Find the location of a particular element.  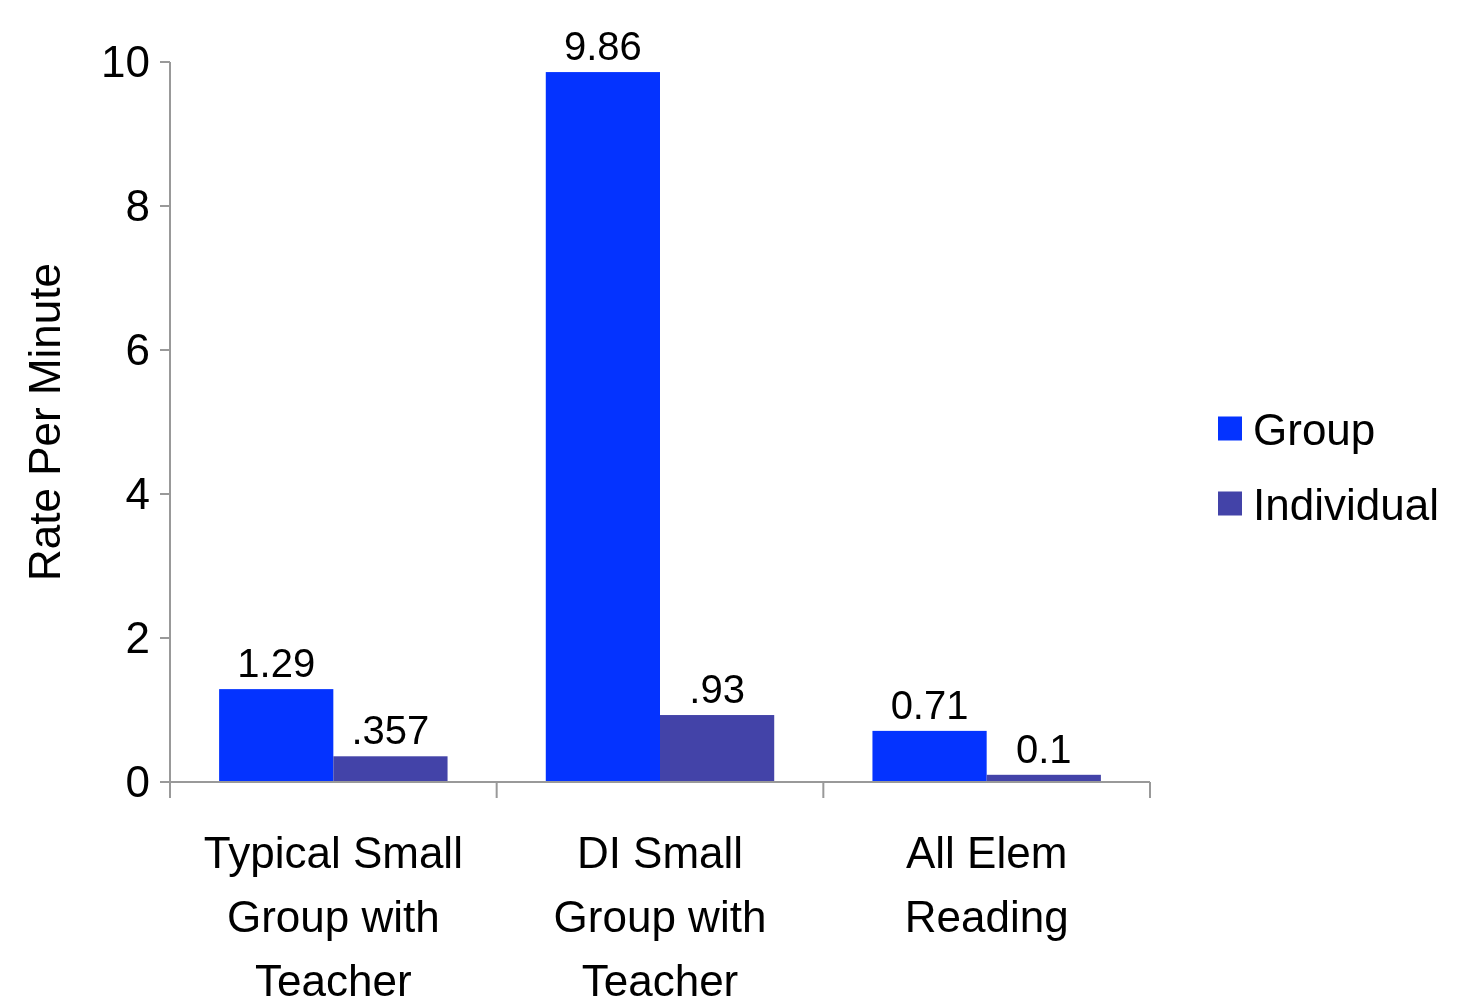

x-tick-label: Typical Small Group with Teacher is located at coordinates (333, 914).